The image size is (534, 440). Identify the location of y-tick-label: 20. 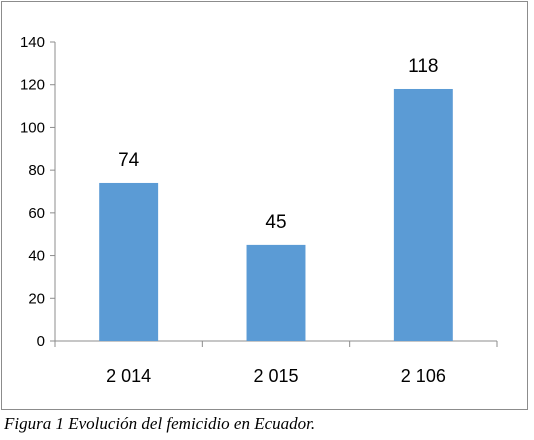
(36, 298).